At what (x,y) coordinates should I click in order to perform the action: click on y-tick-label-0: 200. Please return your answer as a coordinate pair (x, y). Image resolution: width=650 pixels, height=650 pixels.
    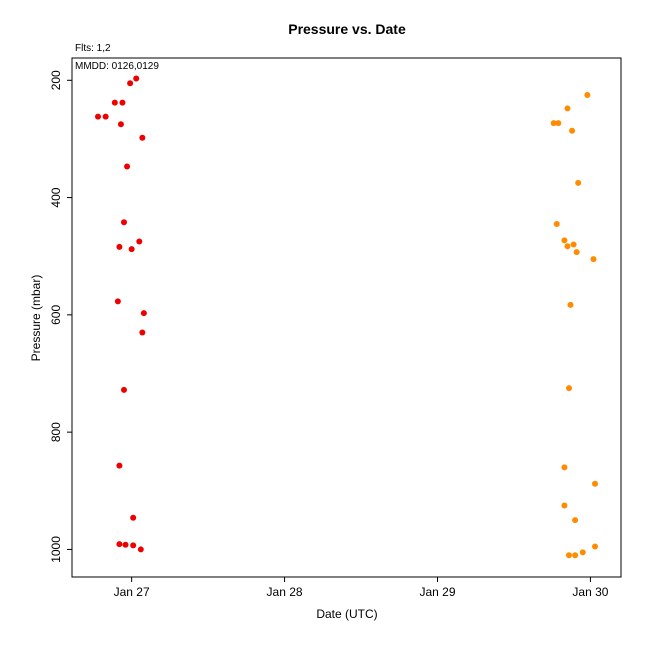
    Looking at the image, I should click on (56, 80).